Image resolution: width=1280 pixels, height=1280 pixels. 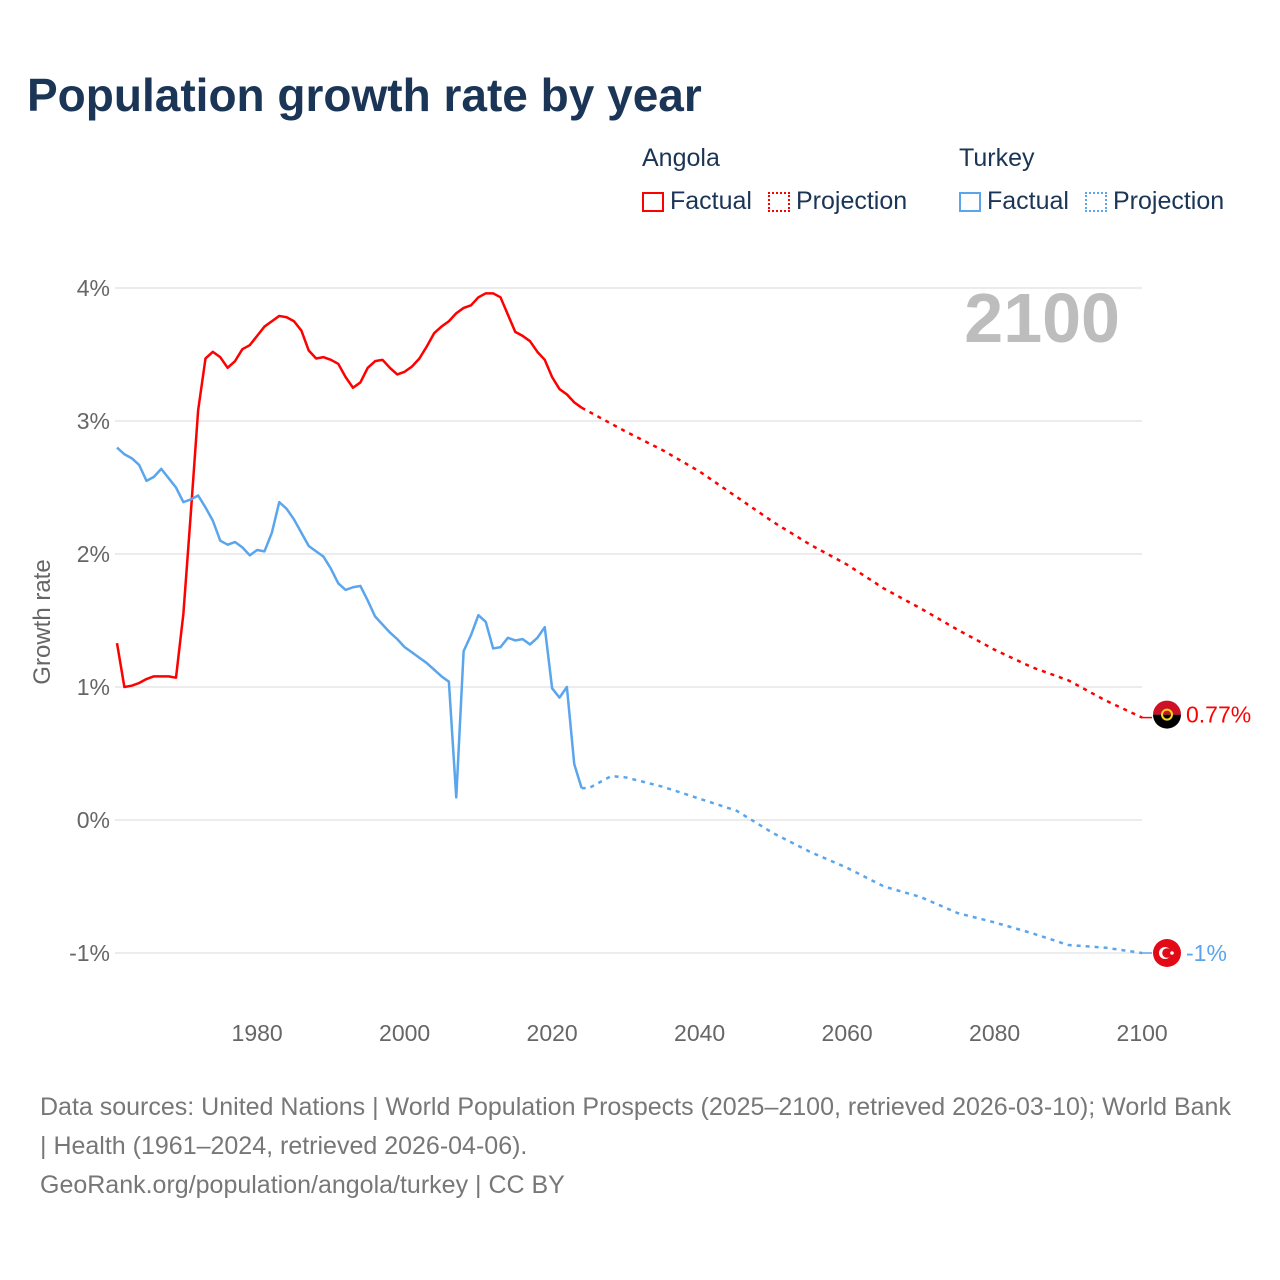 What do you see at coordinates (774, 180) in the screenshot?
I see `legend-angola: Angola Factual Projection` at bounding box center [774, 180].